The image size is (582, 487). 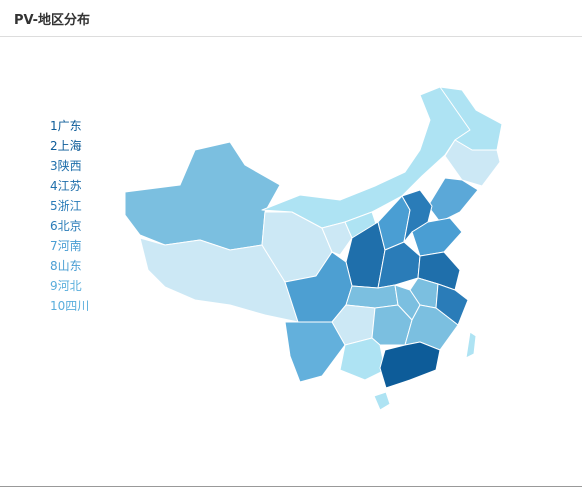 I want to click on ranking-item: 3陕西, so click(x=69, y=166).